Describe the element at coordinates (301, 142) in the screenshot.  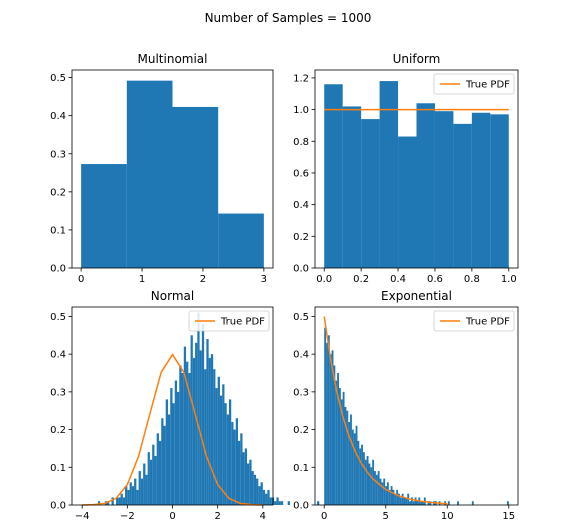
I see `y-tick-label: 0.8` at that location.